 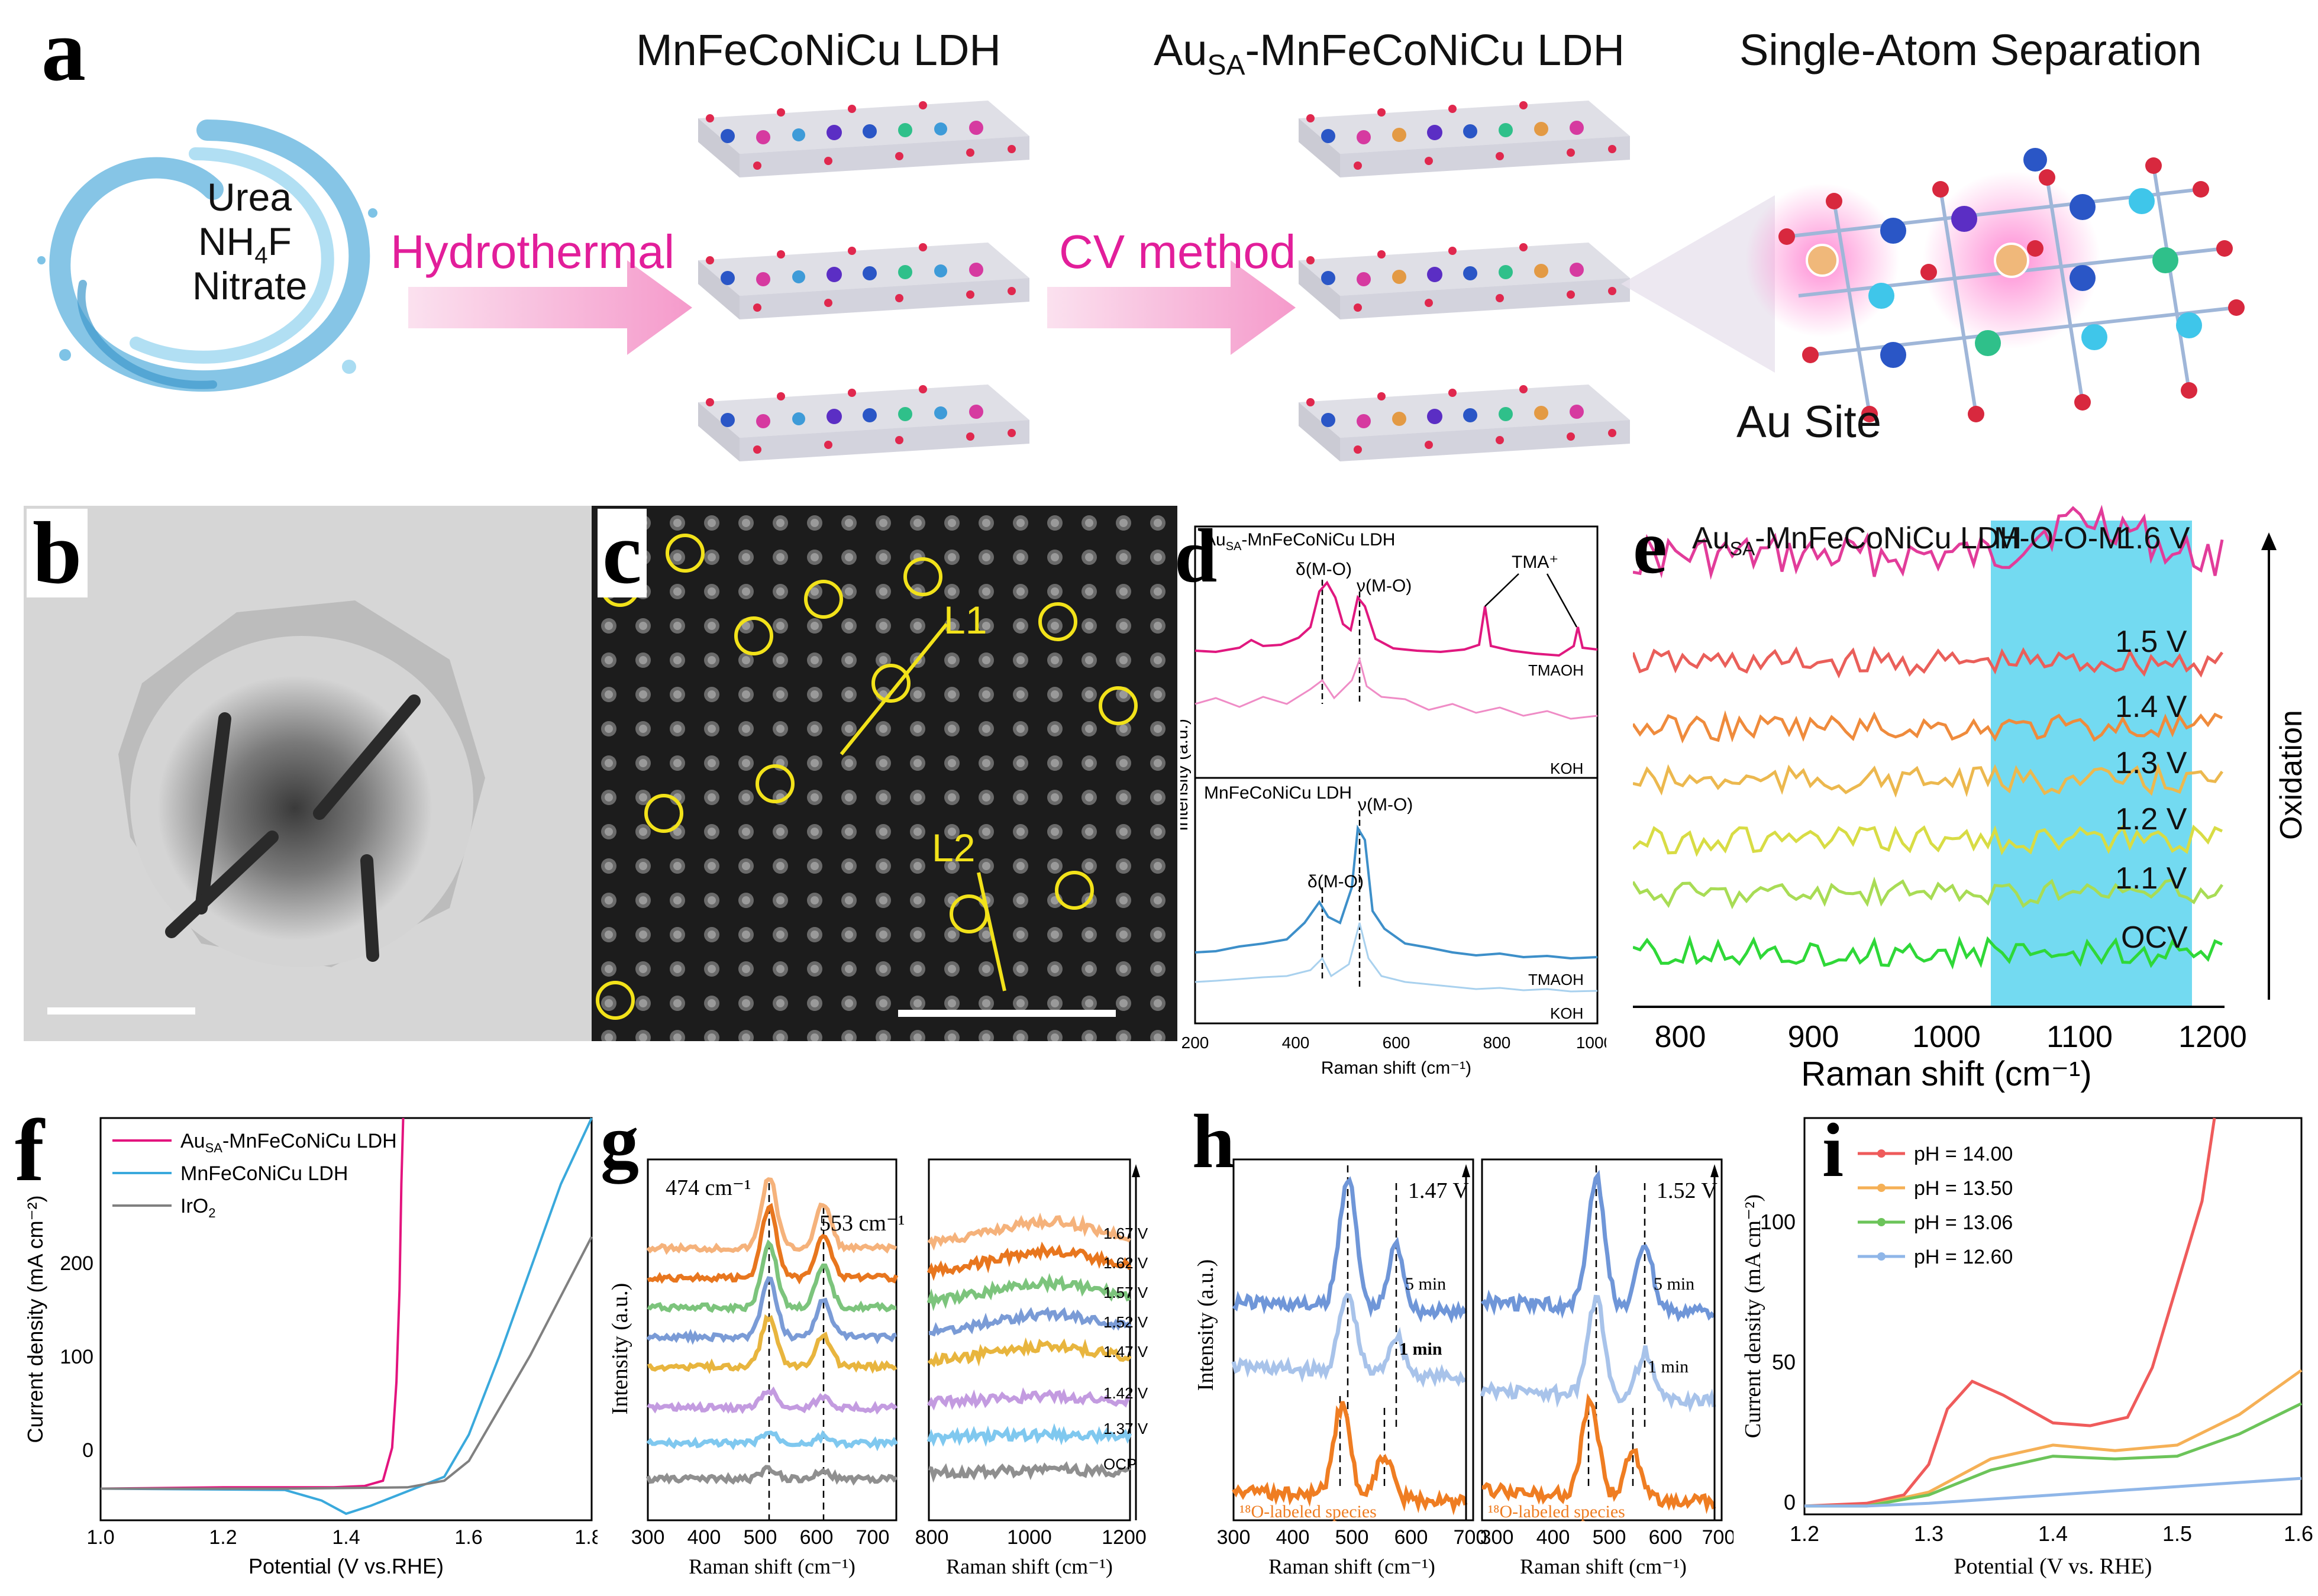 What do you see at coordinates (620, 1349) in the screenshot?
I see `panel-g-ylabel: Intensity (a.u.)` at bounding box center [620, 1349].